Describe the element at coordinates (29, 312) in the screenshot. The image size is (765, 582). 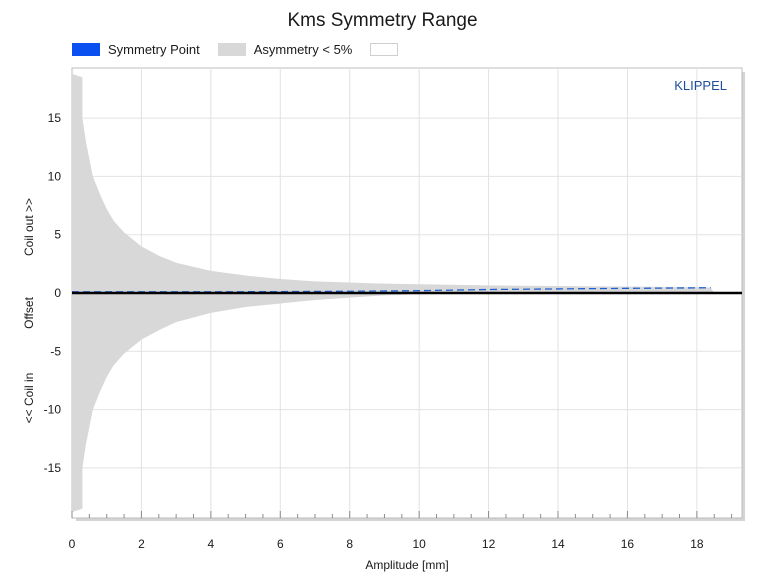
I see `y-axis-title-middle: Offset` at that location.